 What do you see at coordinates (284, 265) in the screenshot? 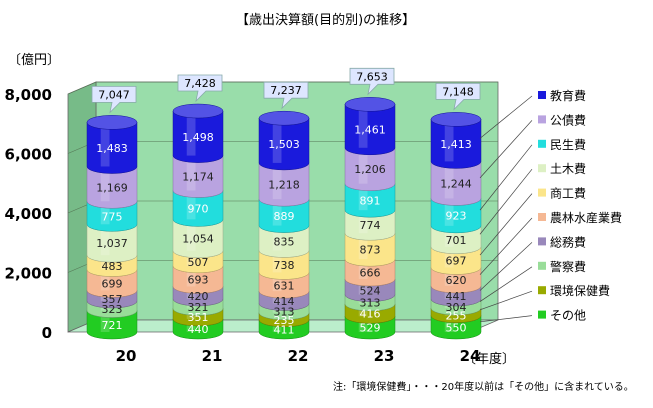
I see `segment-label: 738` at bounding box center [284, 265].